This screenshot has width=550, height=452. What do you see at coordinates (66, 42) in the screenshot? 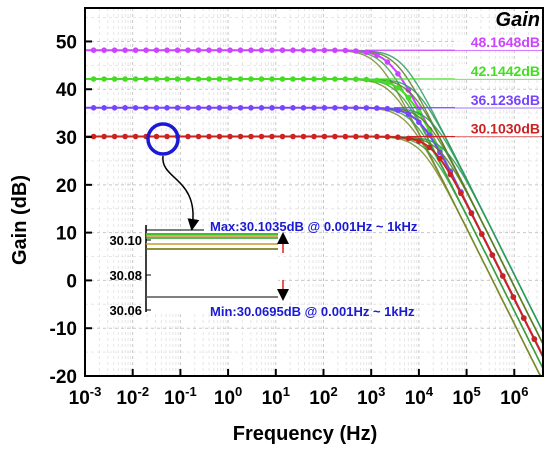
I see `y-tick-label: 50` at bounding box center [66, 42].